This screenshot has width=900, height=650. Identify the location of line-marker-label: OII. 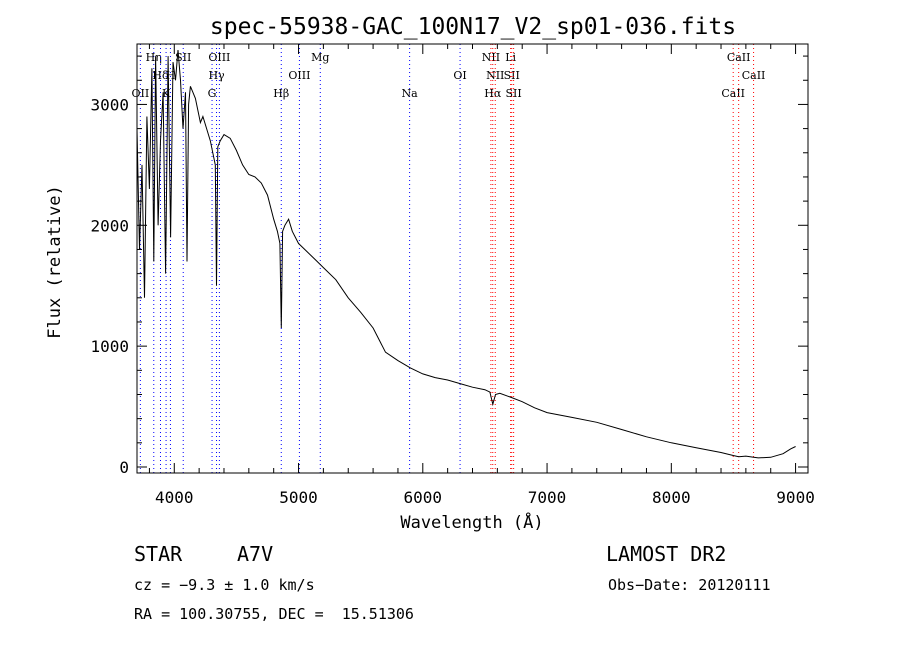
(140, 93).